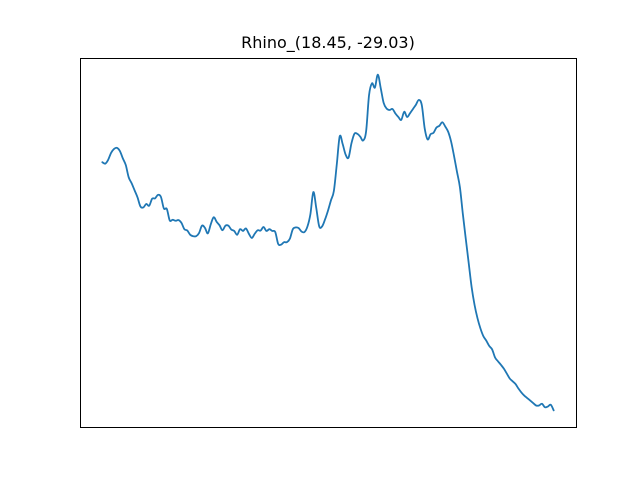 This screenshot has height=480, width=640. Describe the element at coordinates (328, 42) in the screenshot. I see `chart-title: Rhino_(18.45, -29.03)` at that location.